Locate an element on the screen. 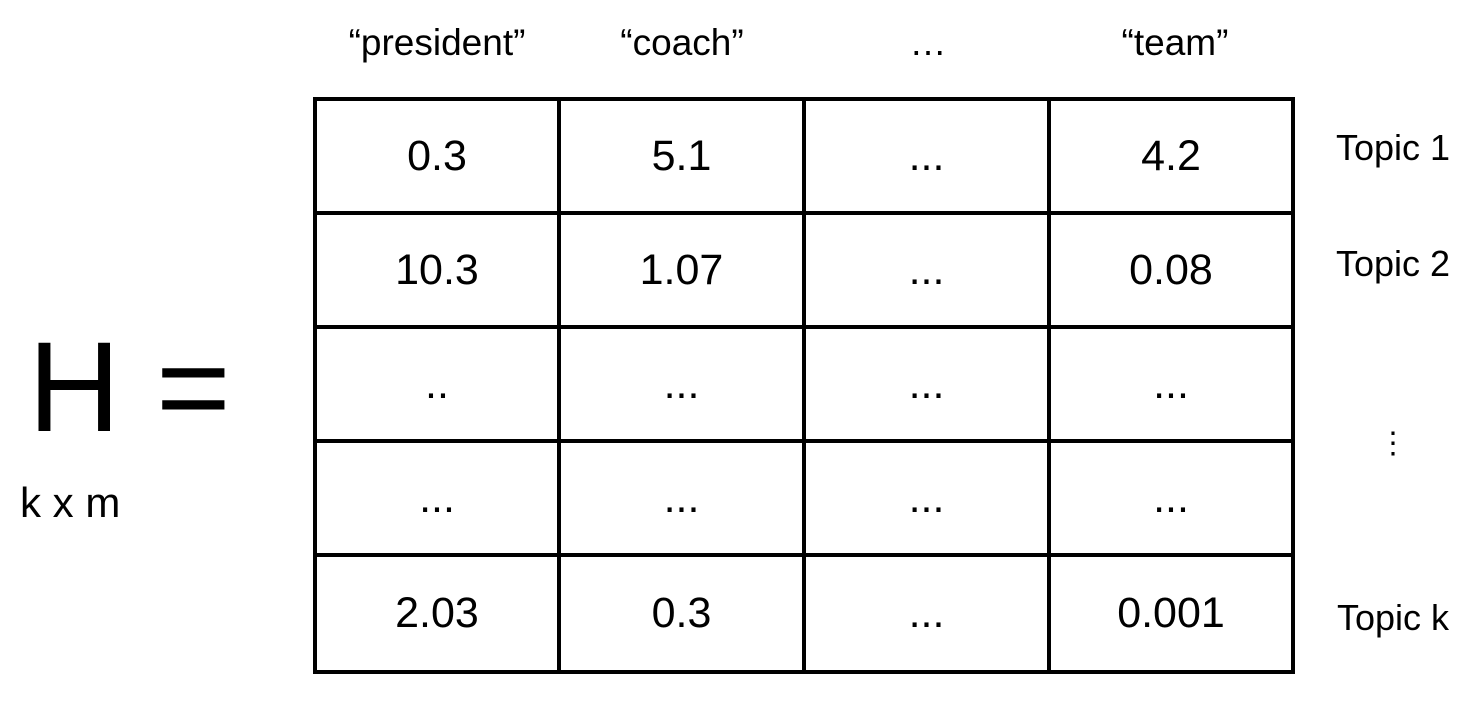 This screenshot has width=1478, height=702. matrix-cell: 2.03 is located at coordinates (439, 613).